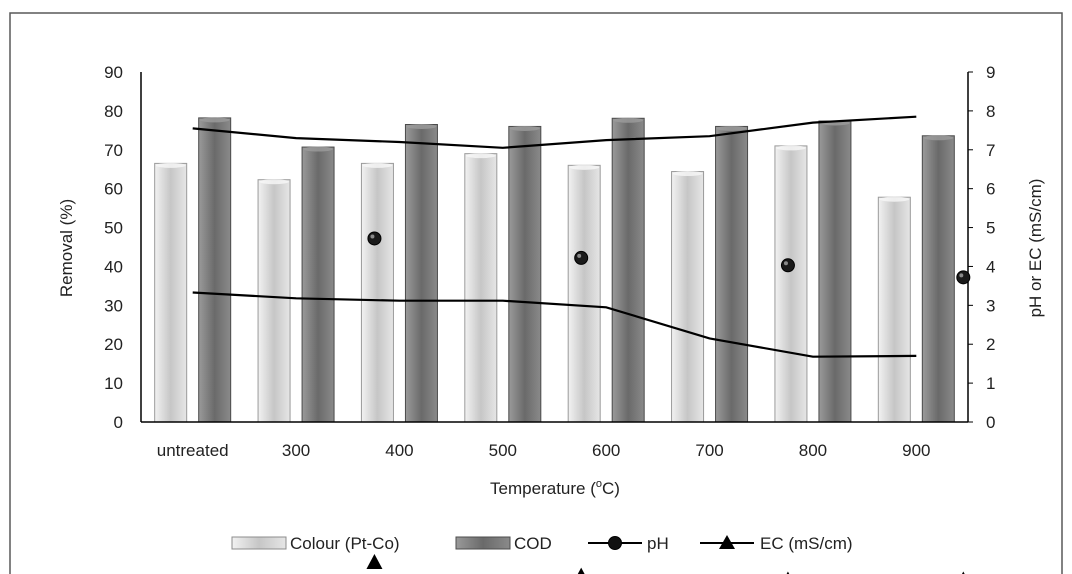  Describe the element at coordinates (990, 266) in the screenshot. I see `y2-tick-label-4: 4` at that location.